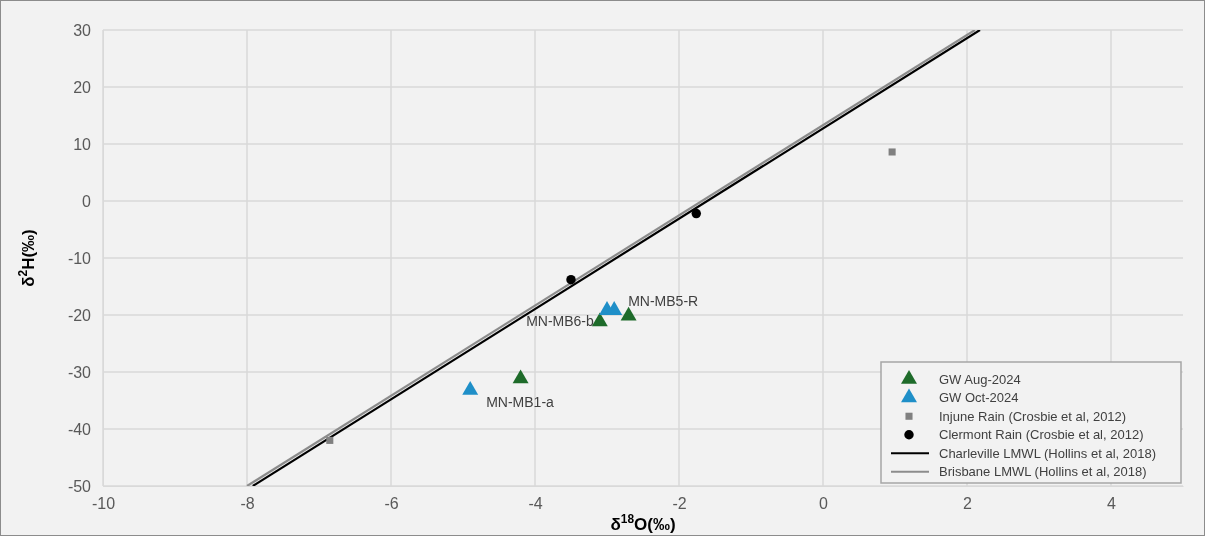 This screenshot has height=536, width=1205. What do you see at coordinates (663, 301) in the screenshot?
I see `annotation: MN-MB5-R` at bounding box center [663, 301].